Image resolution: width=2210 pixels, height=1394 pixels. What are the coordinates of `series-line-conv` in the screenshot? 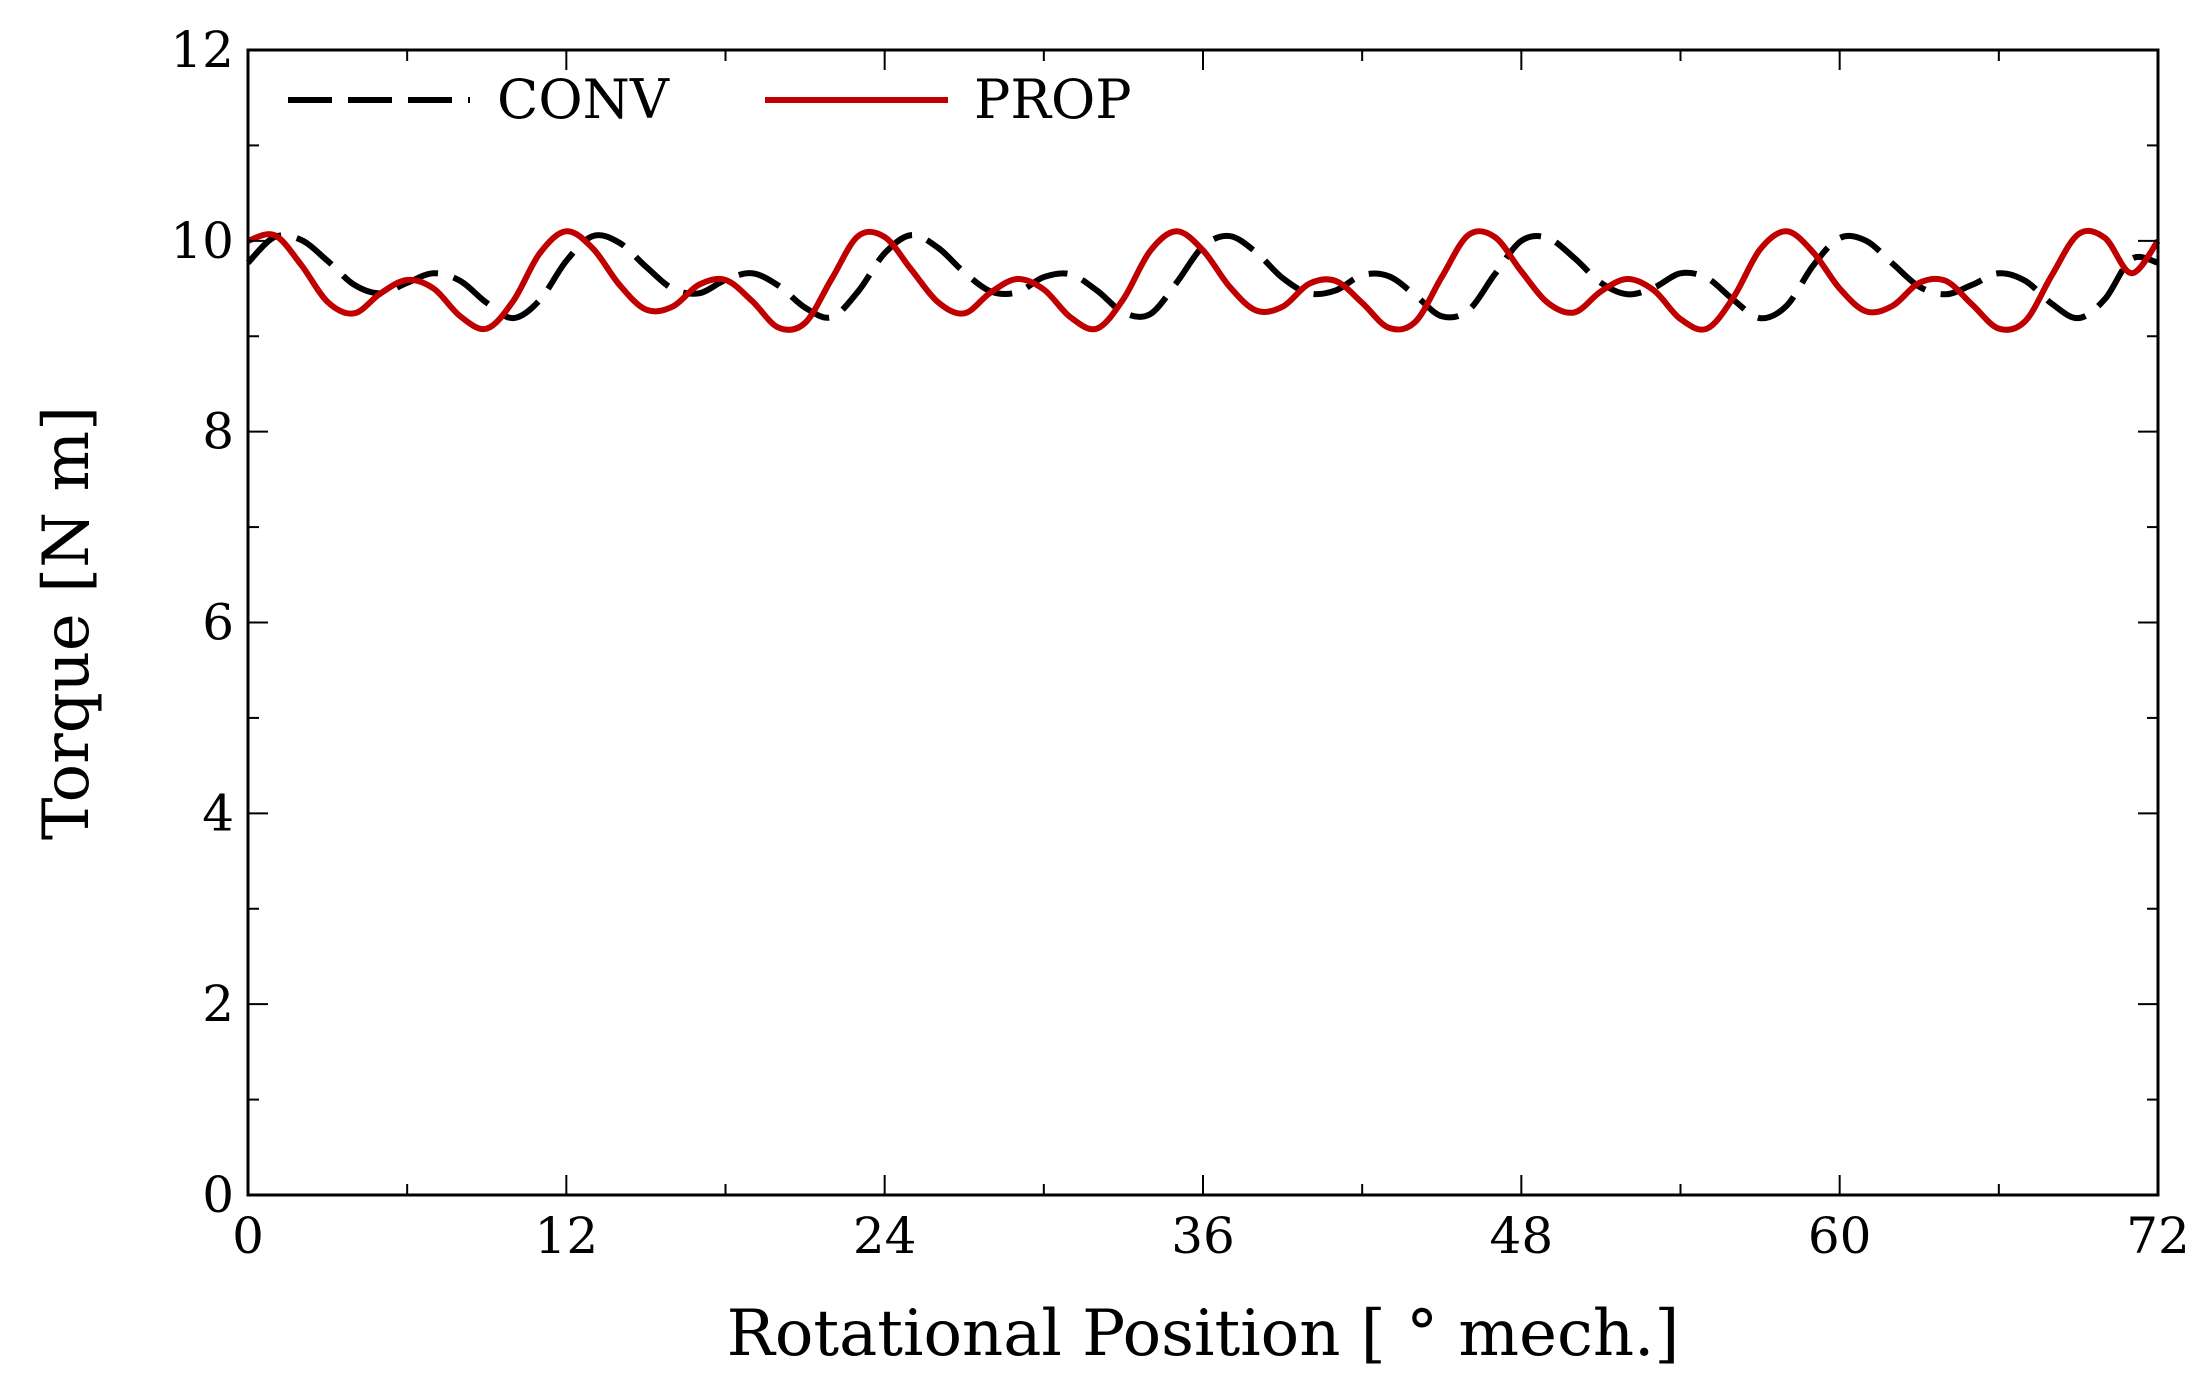 It's located at (1202, 277).